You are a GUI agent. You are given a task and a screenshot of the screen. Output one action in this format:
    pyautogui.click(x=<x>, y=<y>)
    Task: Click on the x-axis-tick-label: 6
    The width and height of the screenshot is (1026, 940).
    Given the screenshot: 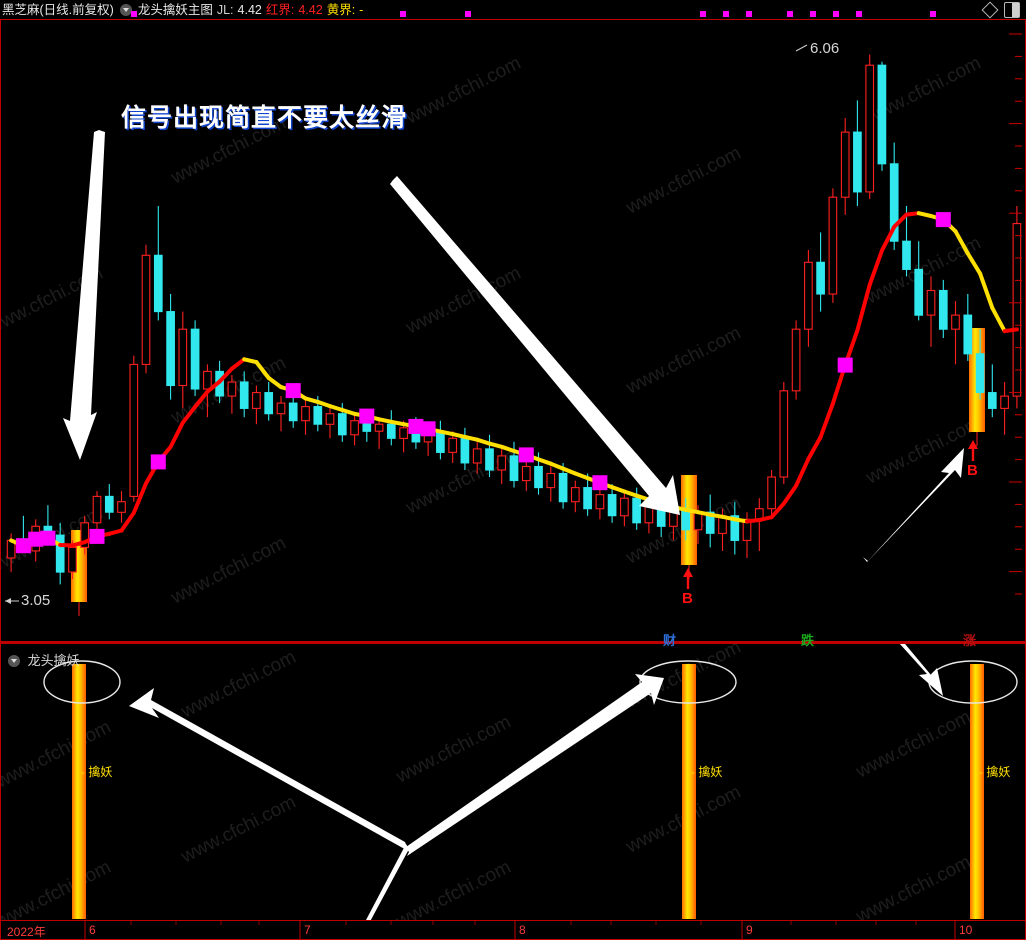 What is the action you would take?
    pyautogui.click(x=92, y=930)
    